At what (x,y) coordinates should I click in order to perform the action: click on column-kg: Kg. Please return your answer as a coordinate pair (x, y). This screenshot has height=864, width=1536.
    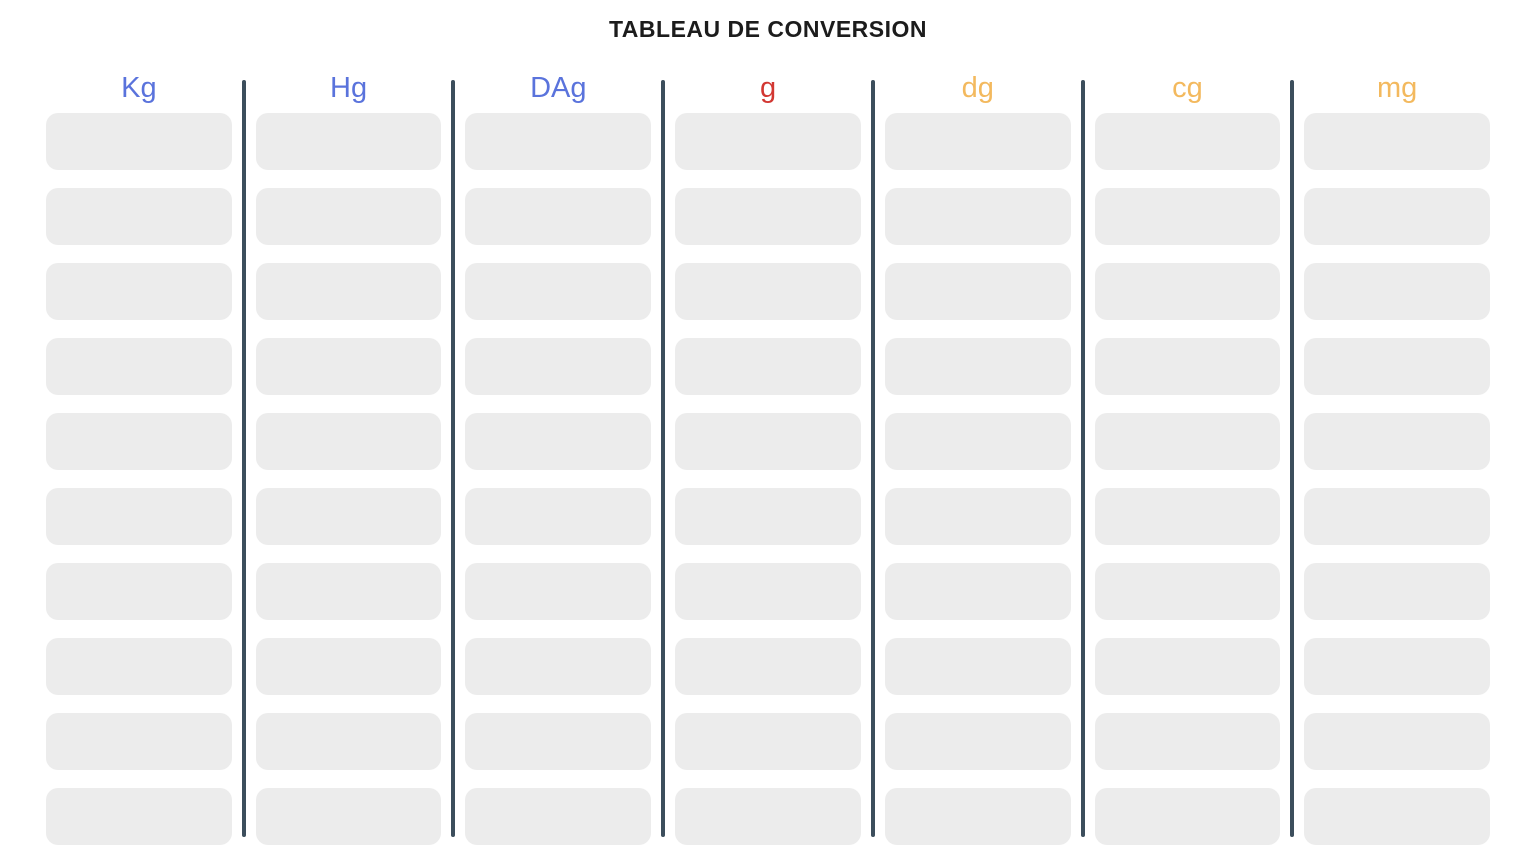
    Looking at the image, I should click on (139, 465).